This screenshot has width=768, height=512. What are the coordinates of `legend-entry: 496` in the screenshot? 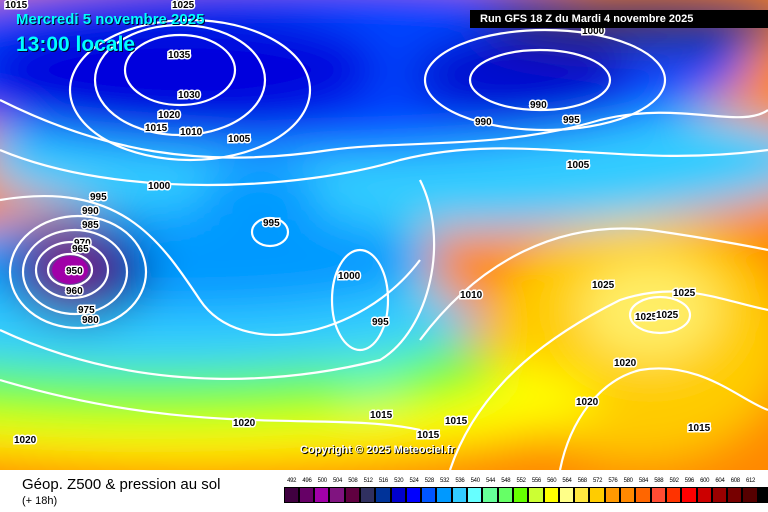 It's located at (306, 490).